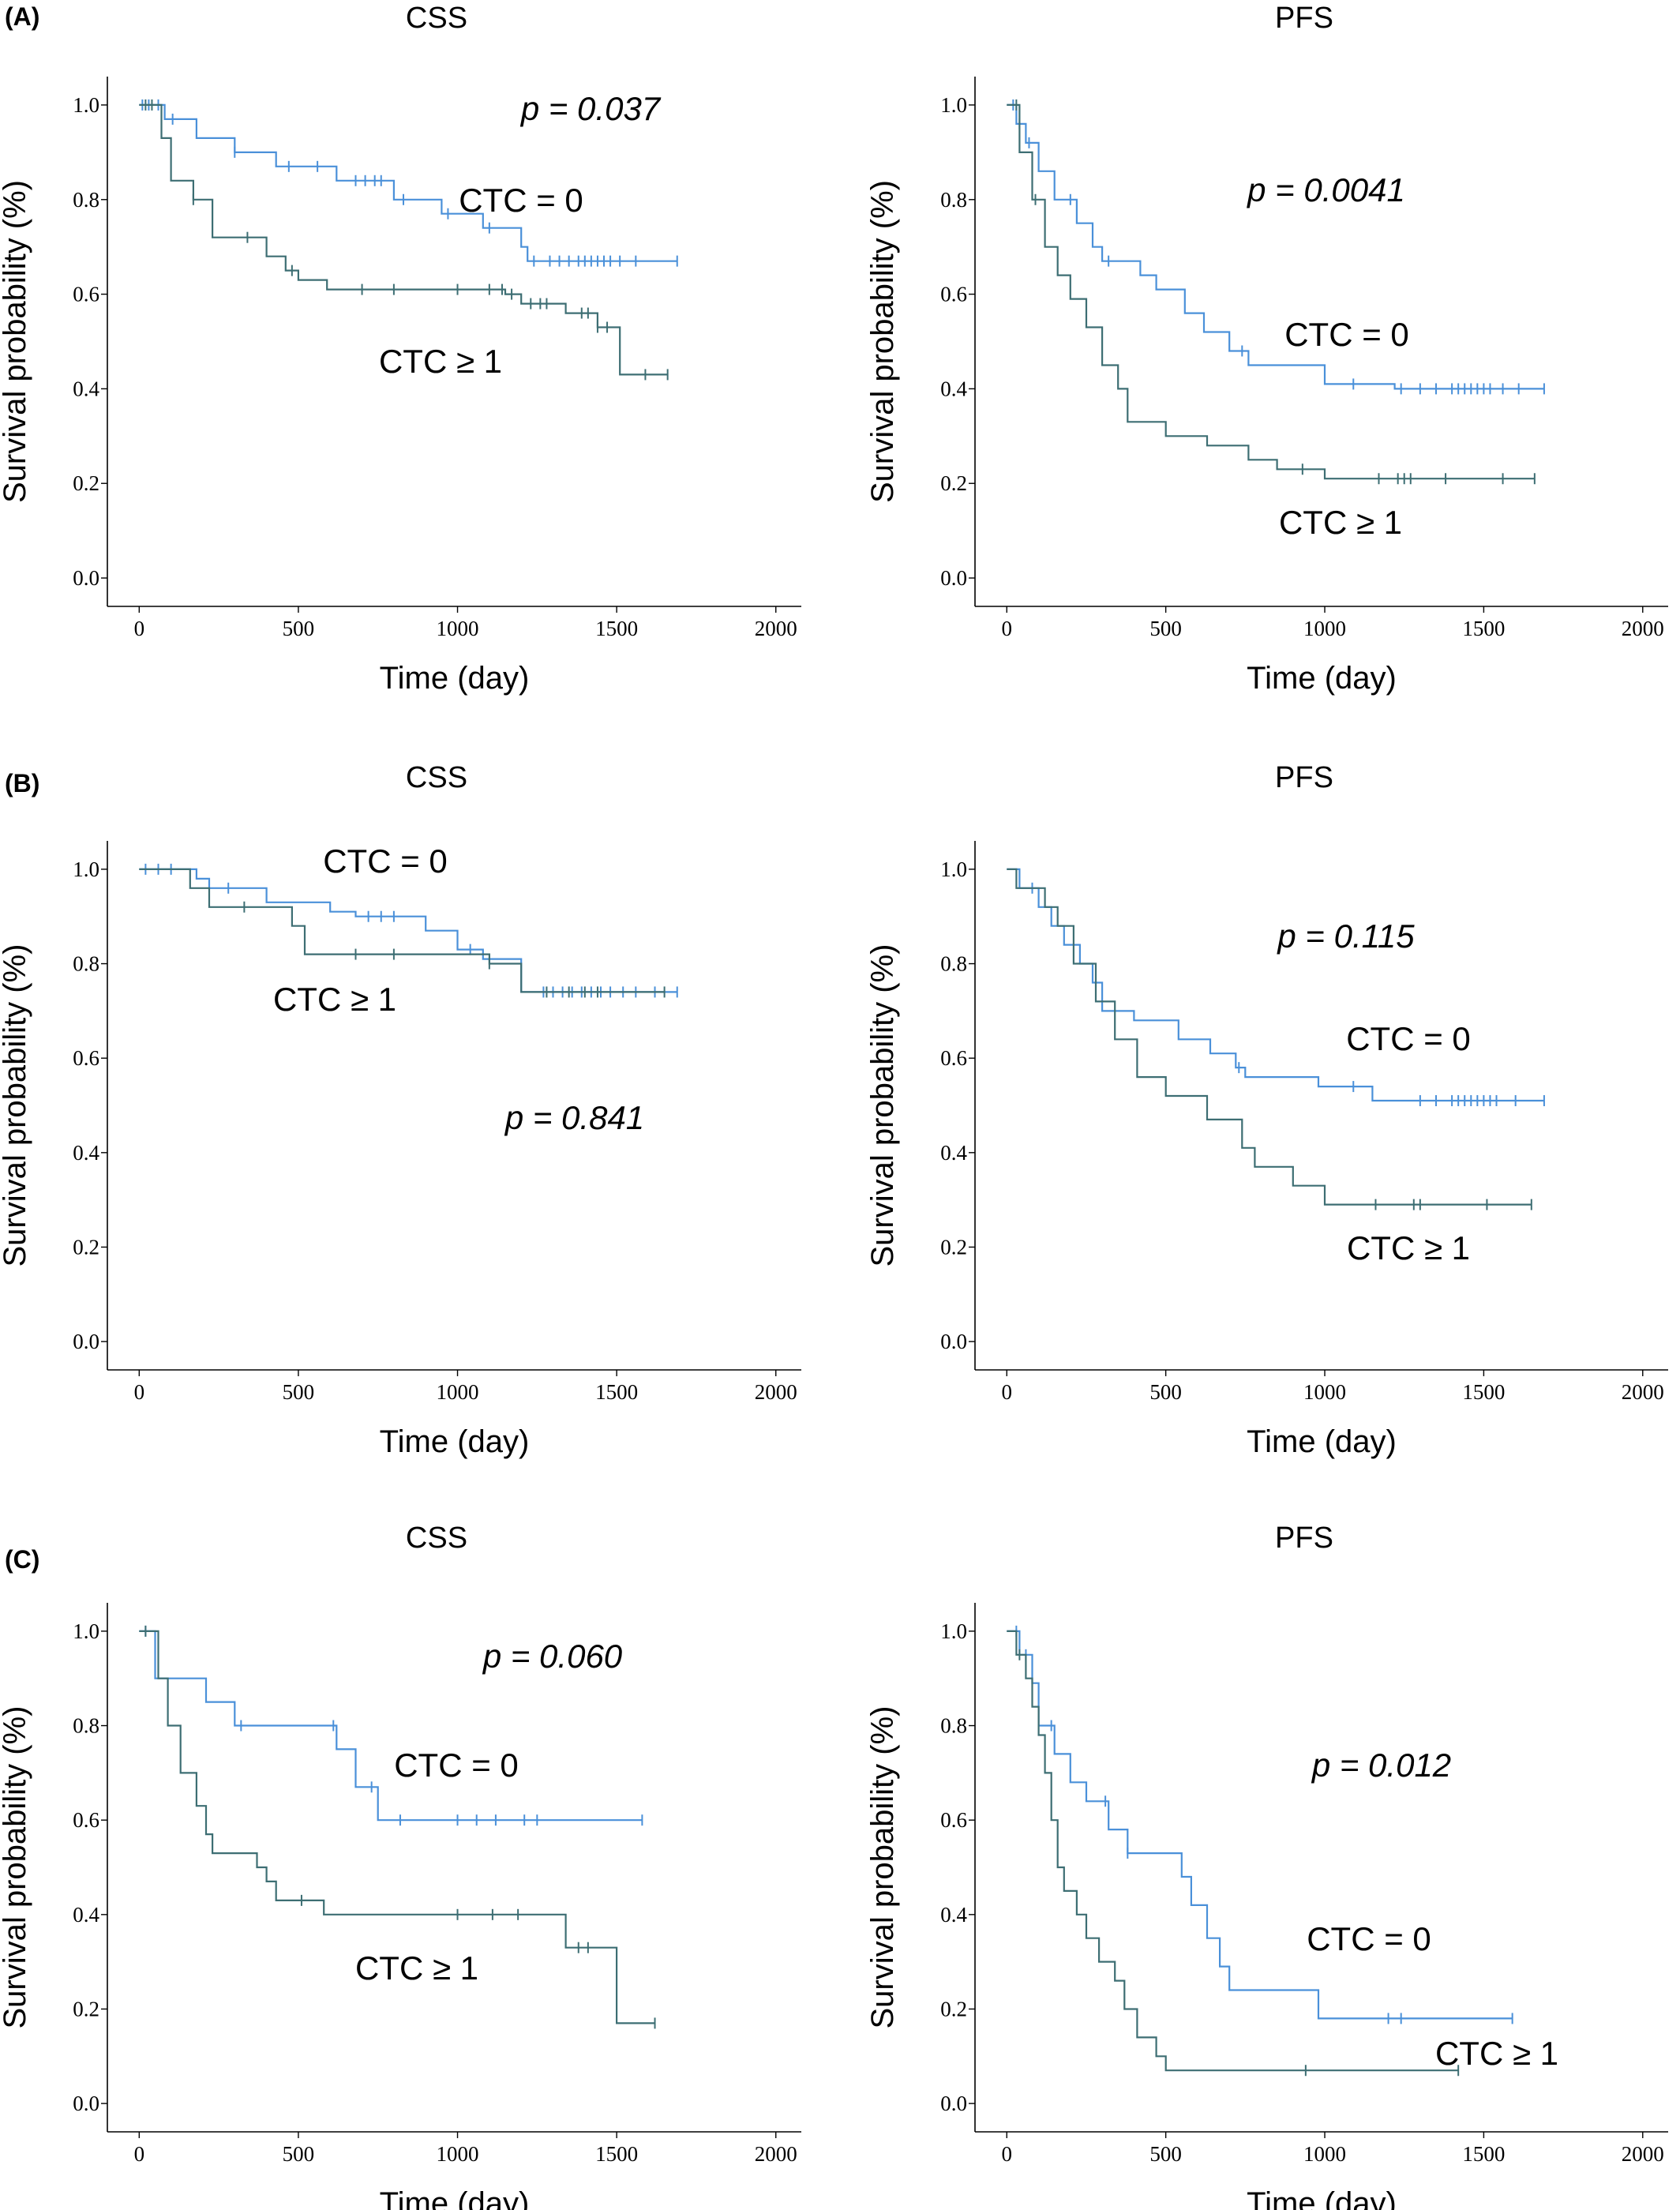  I want to click on p-value-label: p = 0.060, so click(552, 1656).